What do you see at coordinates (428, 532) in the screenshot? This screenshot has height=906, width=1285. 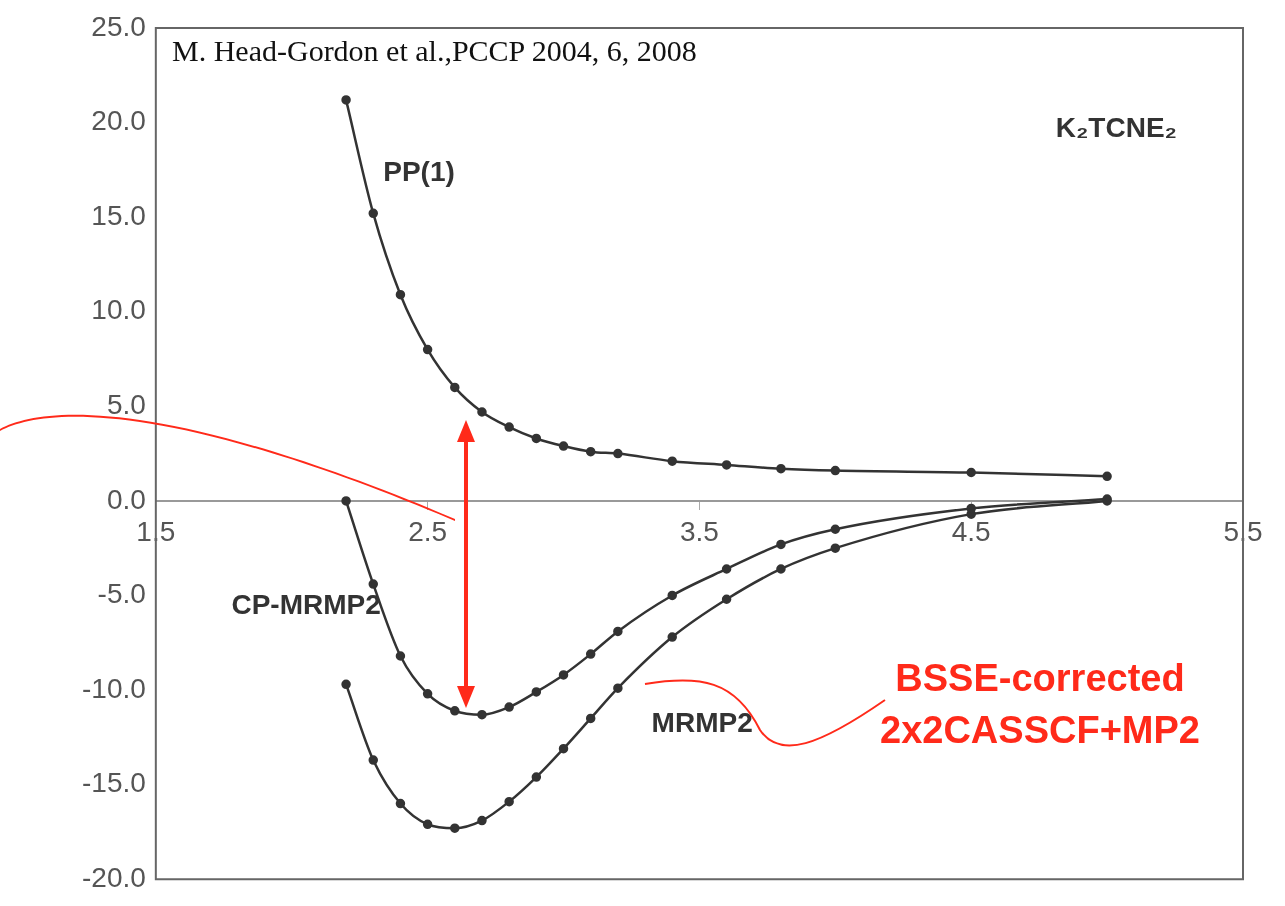 I see `x-tick-label: 2.5` at bounding box center [428, 532].